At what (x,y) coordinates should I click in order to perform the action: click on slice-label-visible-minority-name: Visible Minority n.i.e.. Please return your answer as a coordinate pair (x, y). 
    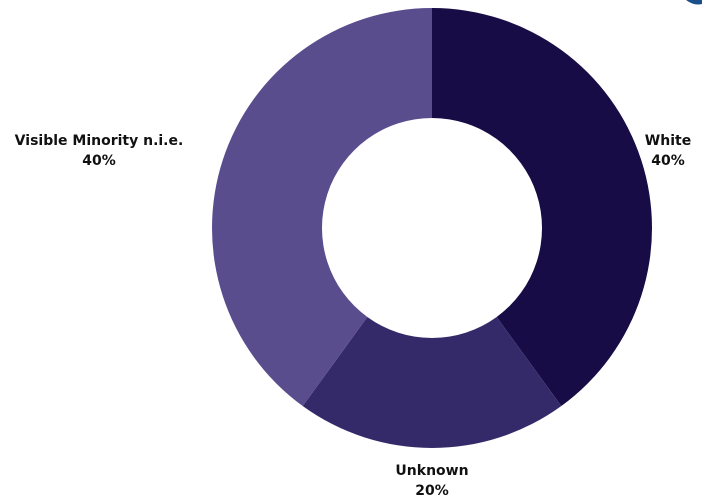
    Looking at the image, I should click on (99, 141).